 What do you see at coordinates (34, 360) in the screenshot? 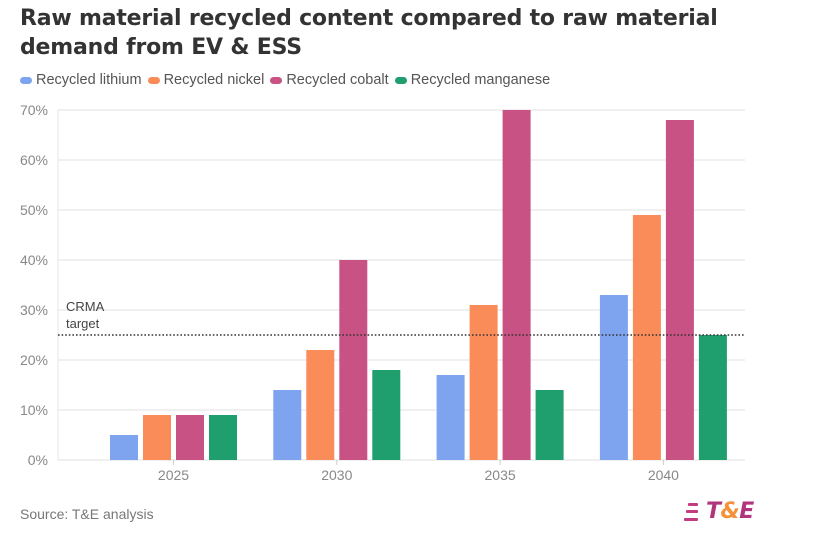
I see `y-tick-label: 20%` at bounding box center [34, 360].